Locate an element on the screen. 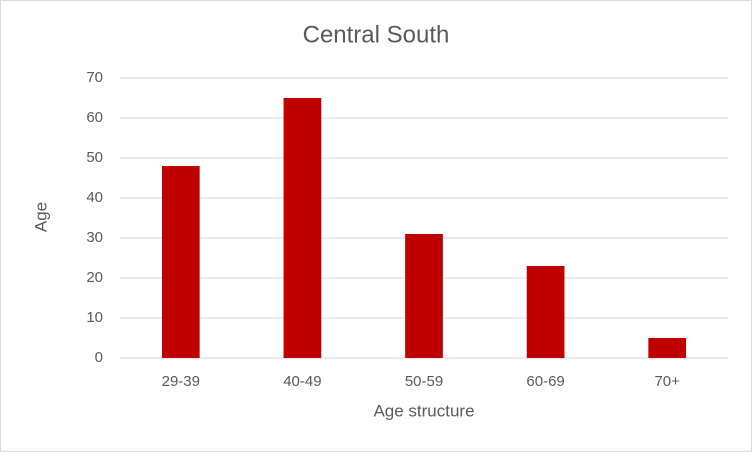 The width and height of the screenshot is (752, 452). y-tick-label: 0 is located at coordinates (99, 357).